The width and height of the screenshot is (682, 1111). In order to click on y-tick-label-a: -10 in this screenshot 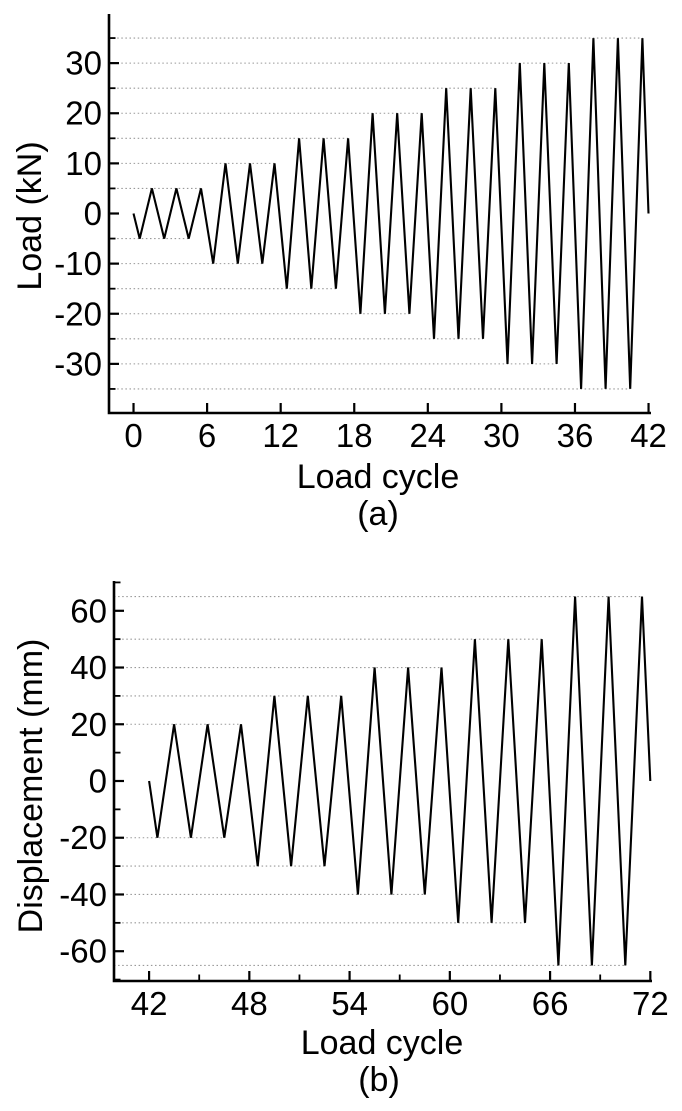, I will do `click(78, 263)`.